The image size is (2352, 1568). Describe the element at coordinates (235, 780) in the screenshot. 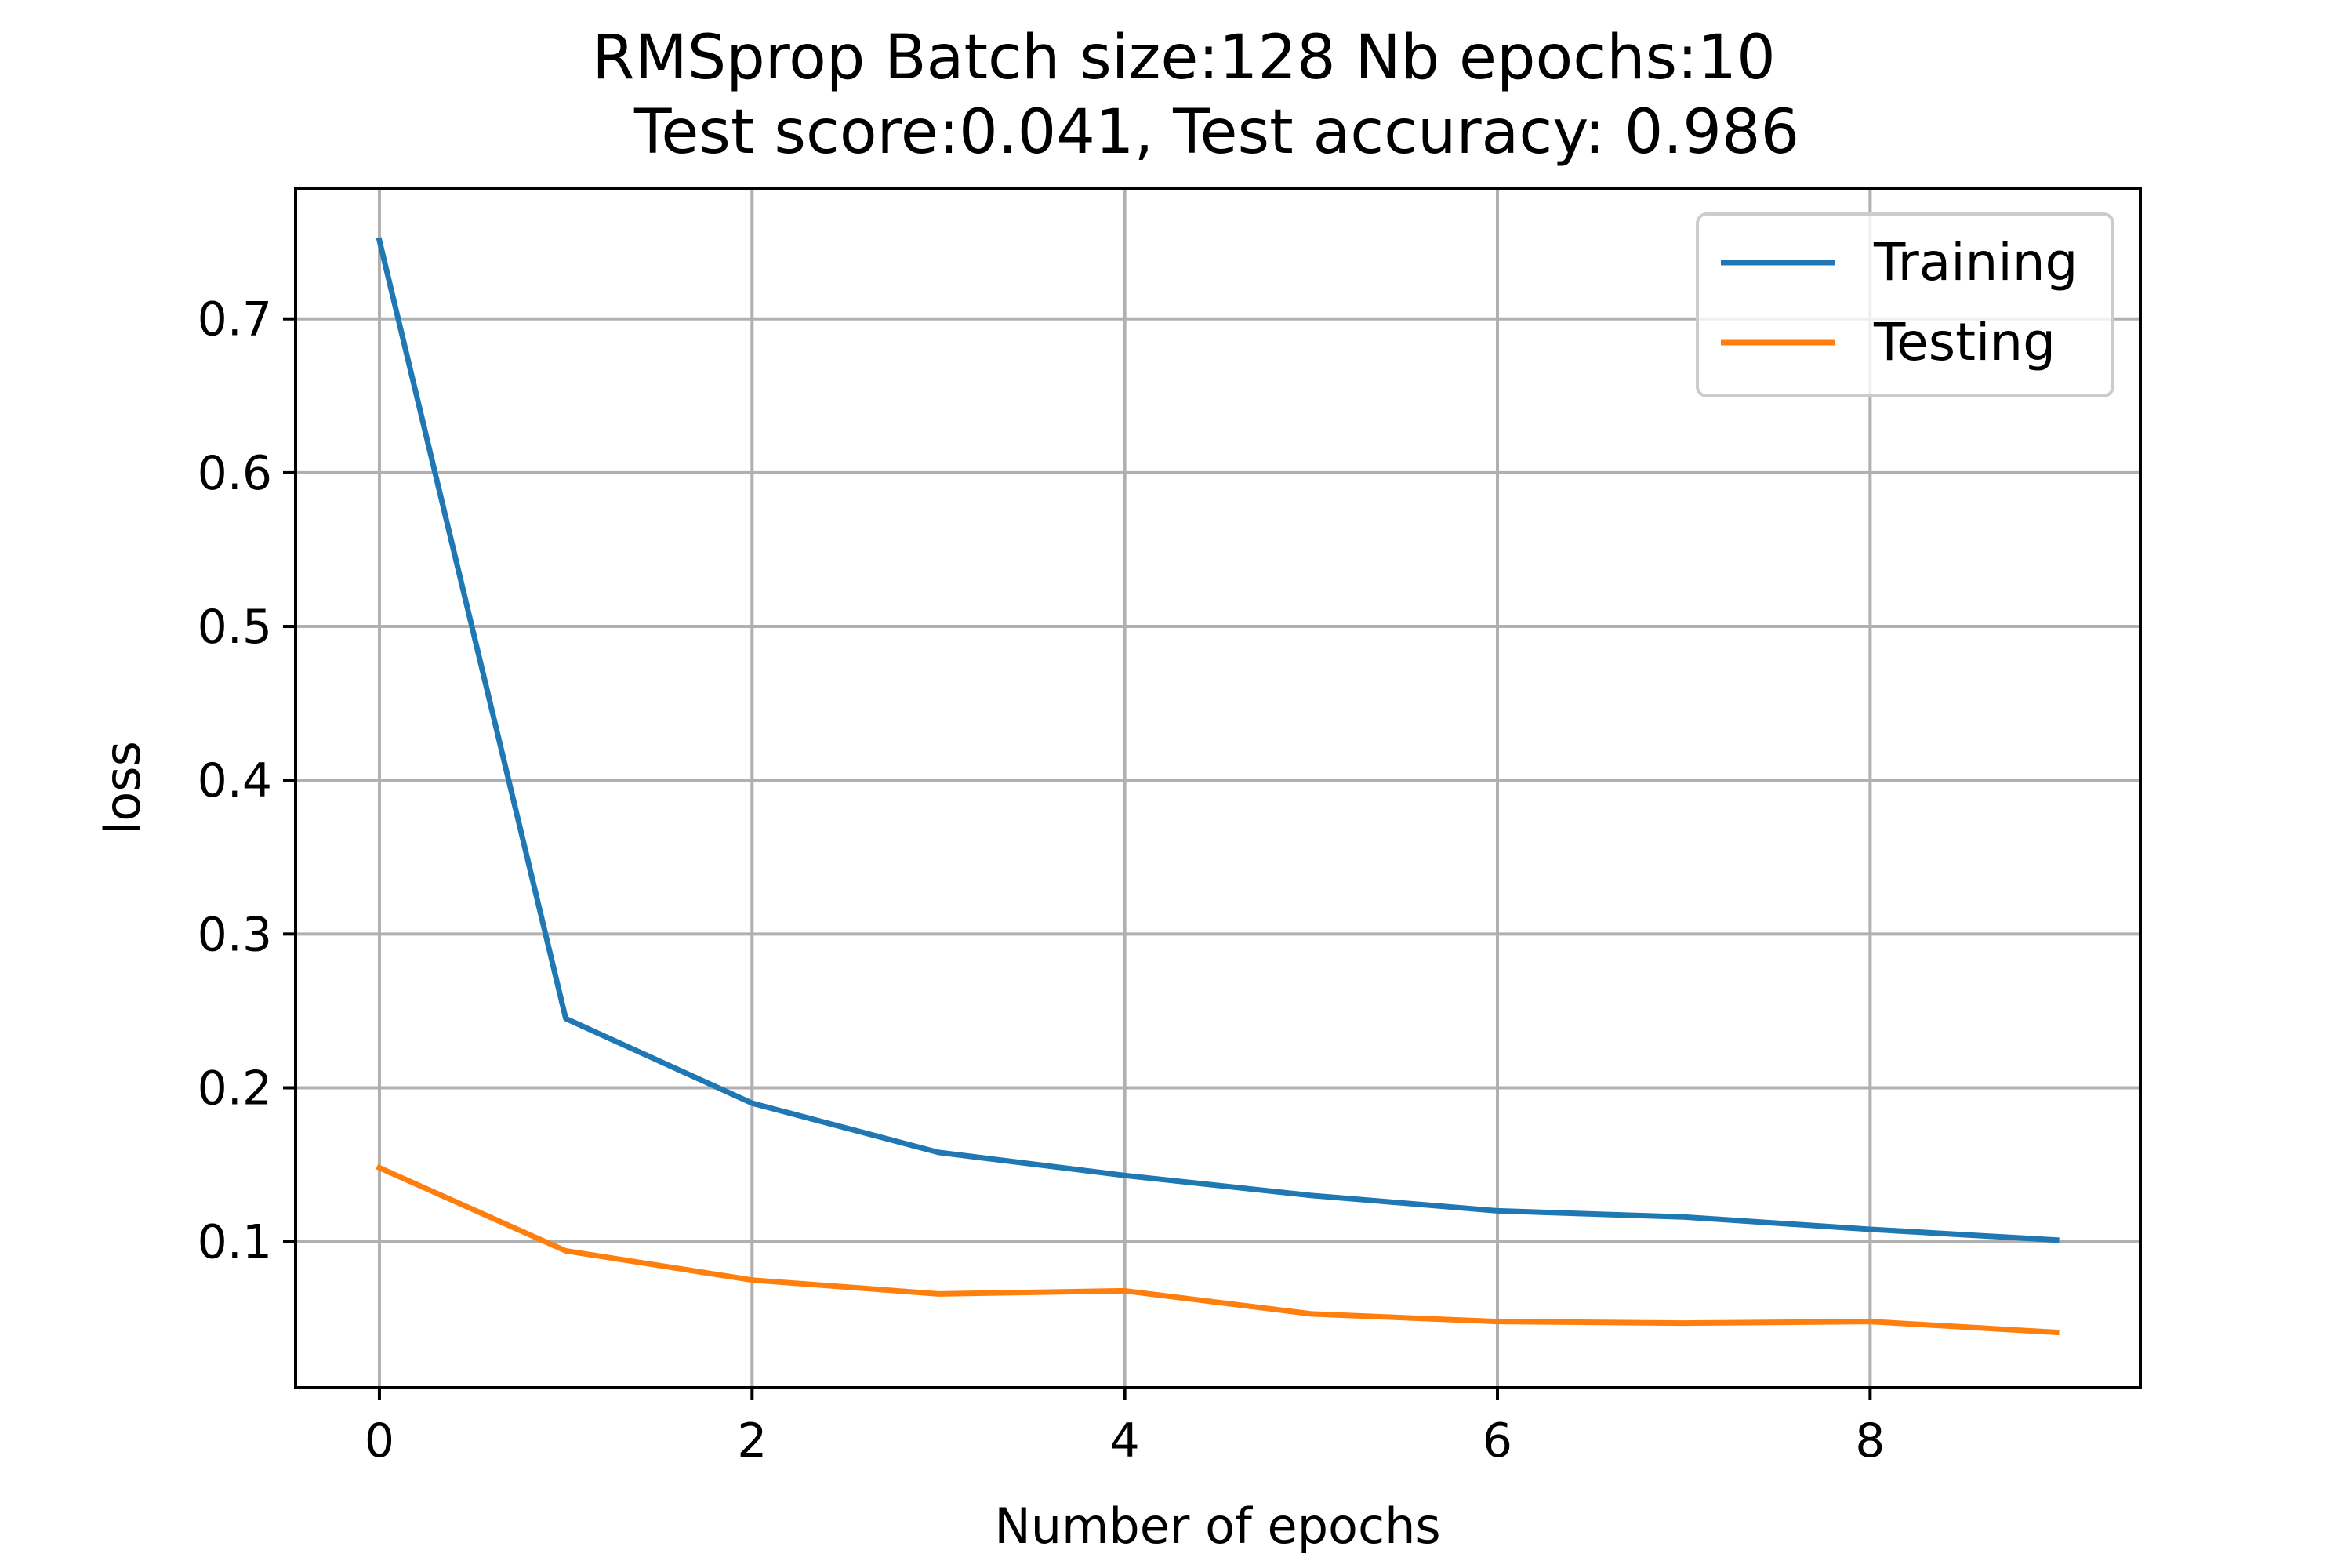

I see `y-tick-label: 0.4` at that location.